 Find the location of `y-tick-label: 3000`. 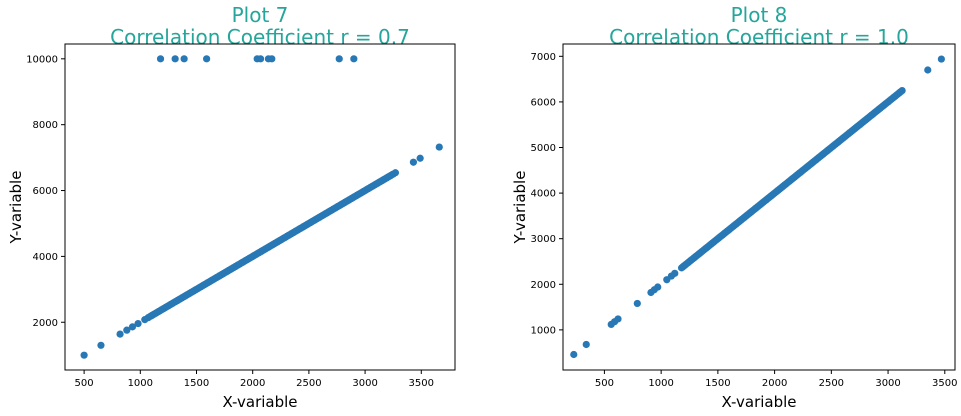

y-tick-label: 3000 is located at coordinates (543, 239).